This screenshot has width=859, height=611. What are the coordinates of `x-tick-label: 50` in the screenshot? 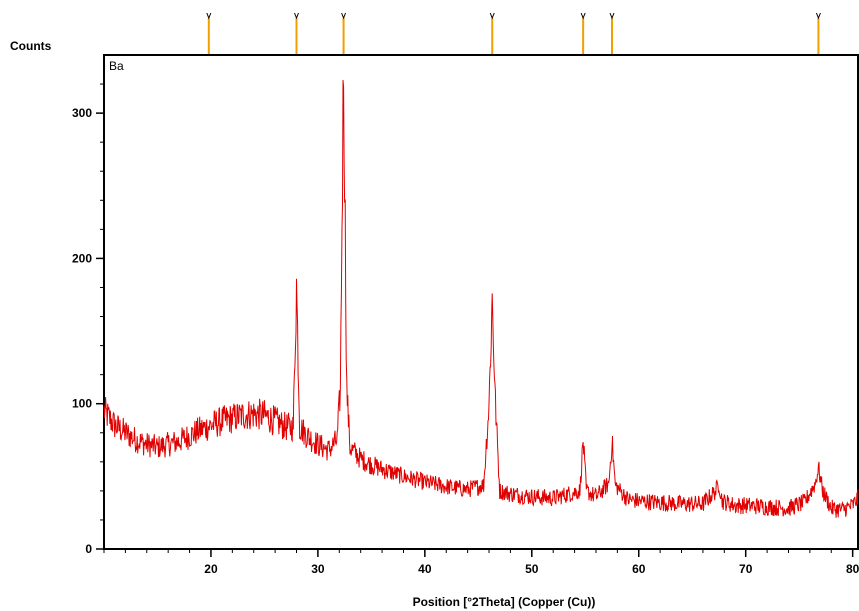 It's located at (532, 569).